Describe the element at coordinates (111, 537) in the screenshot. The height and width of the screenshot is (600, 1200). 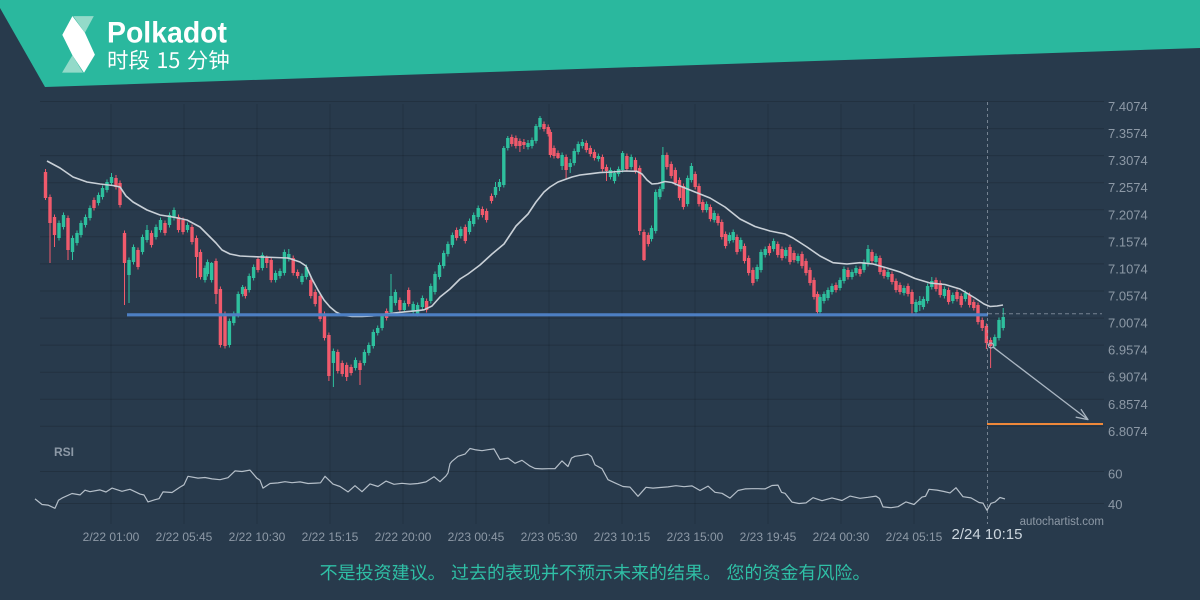
I see `svg-text: 2/22 01:00` at that location.